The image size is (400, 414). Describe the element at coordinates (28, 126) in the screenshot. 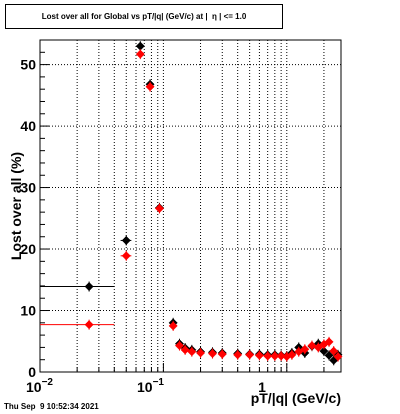

I see `y-tick-label: 40` at that location.